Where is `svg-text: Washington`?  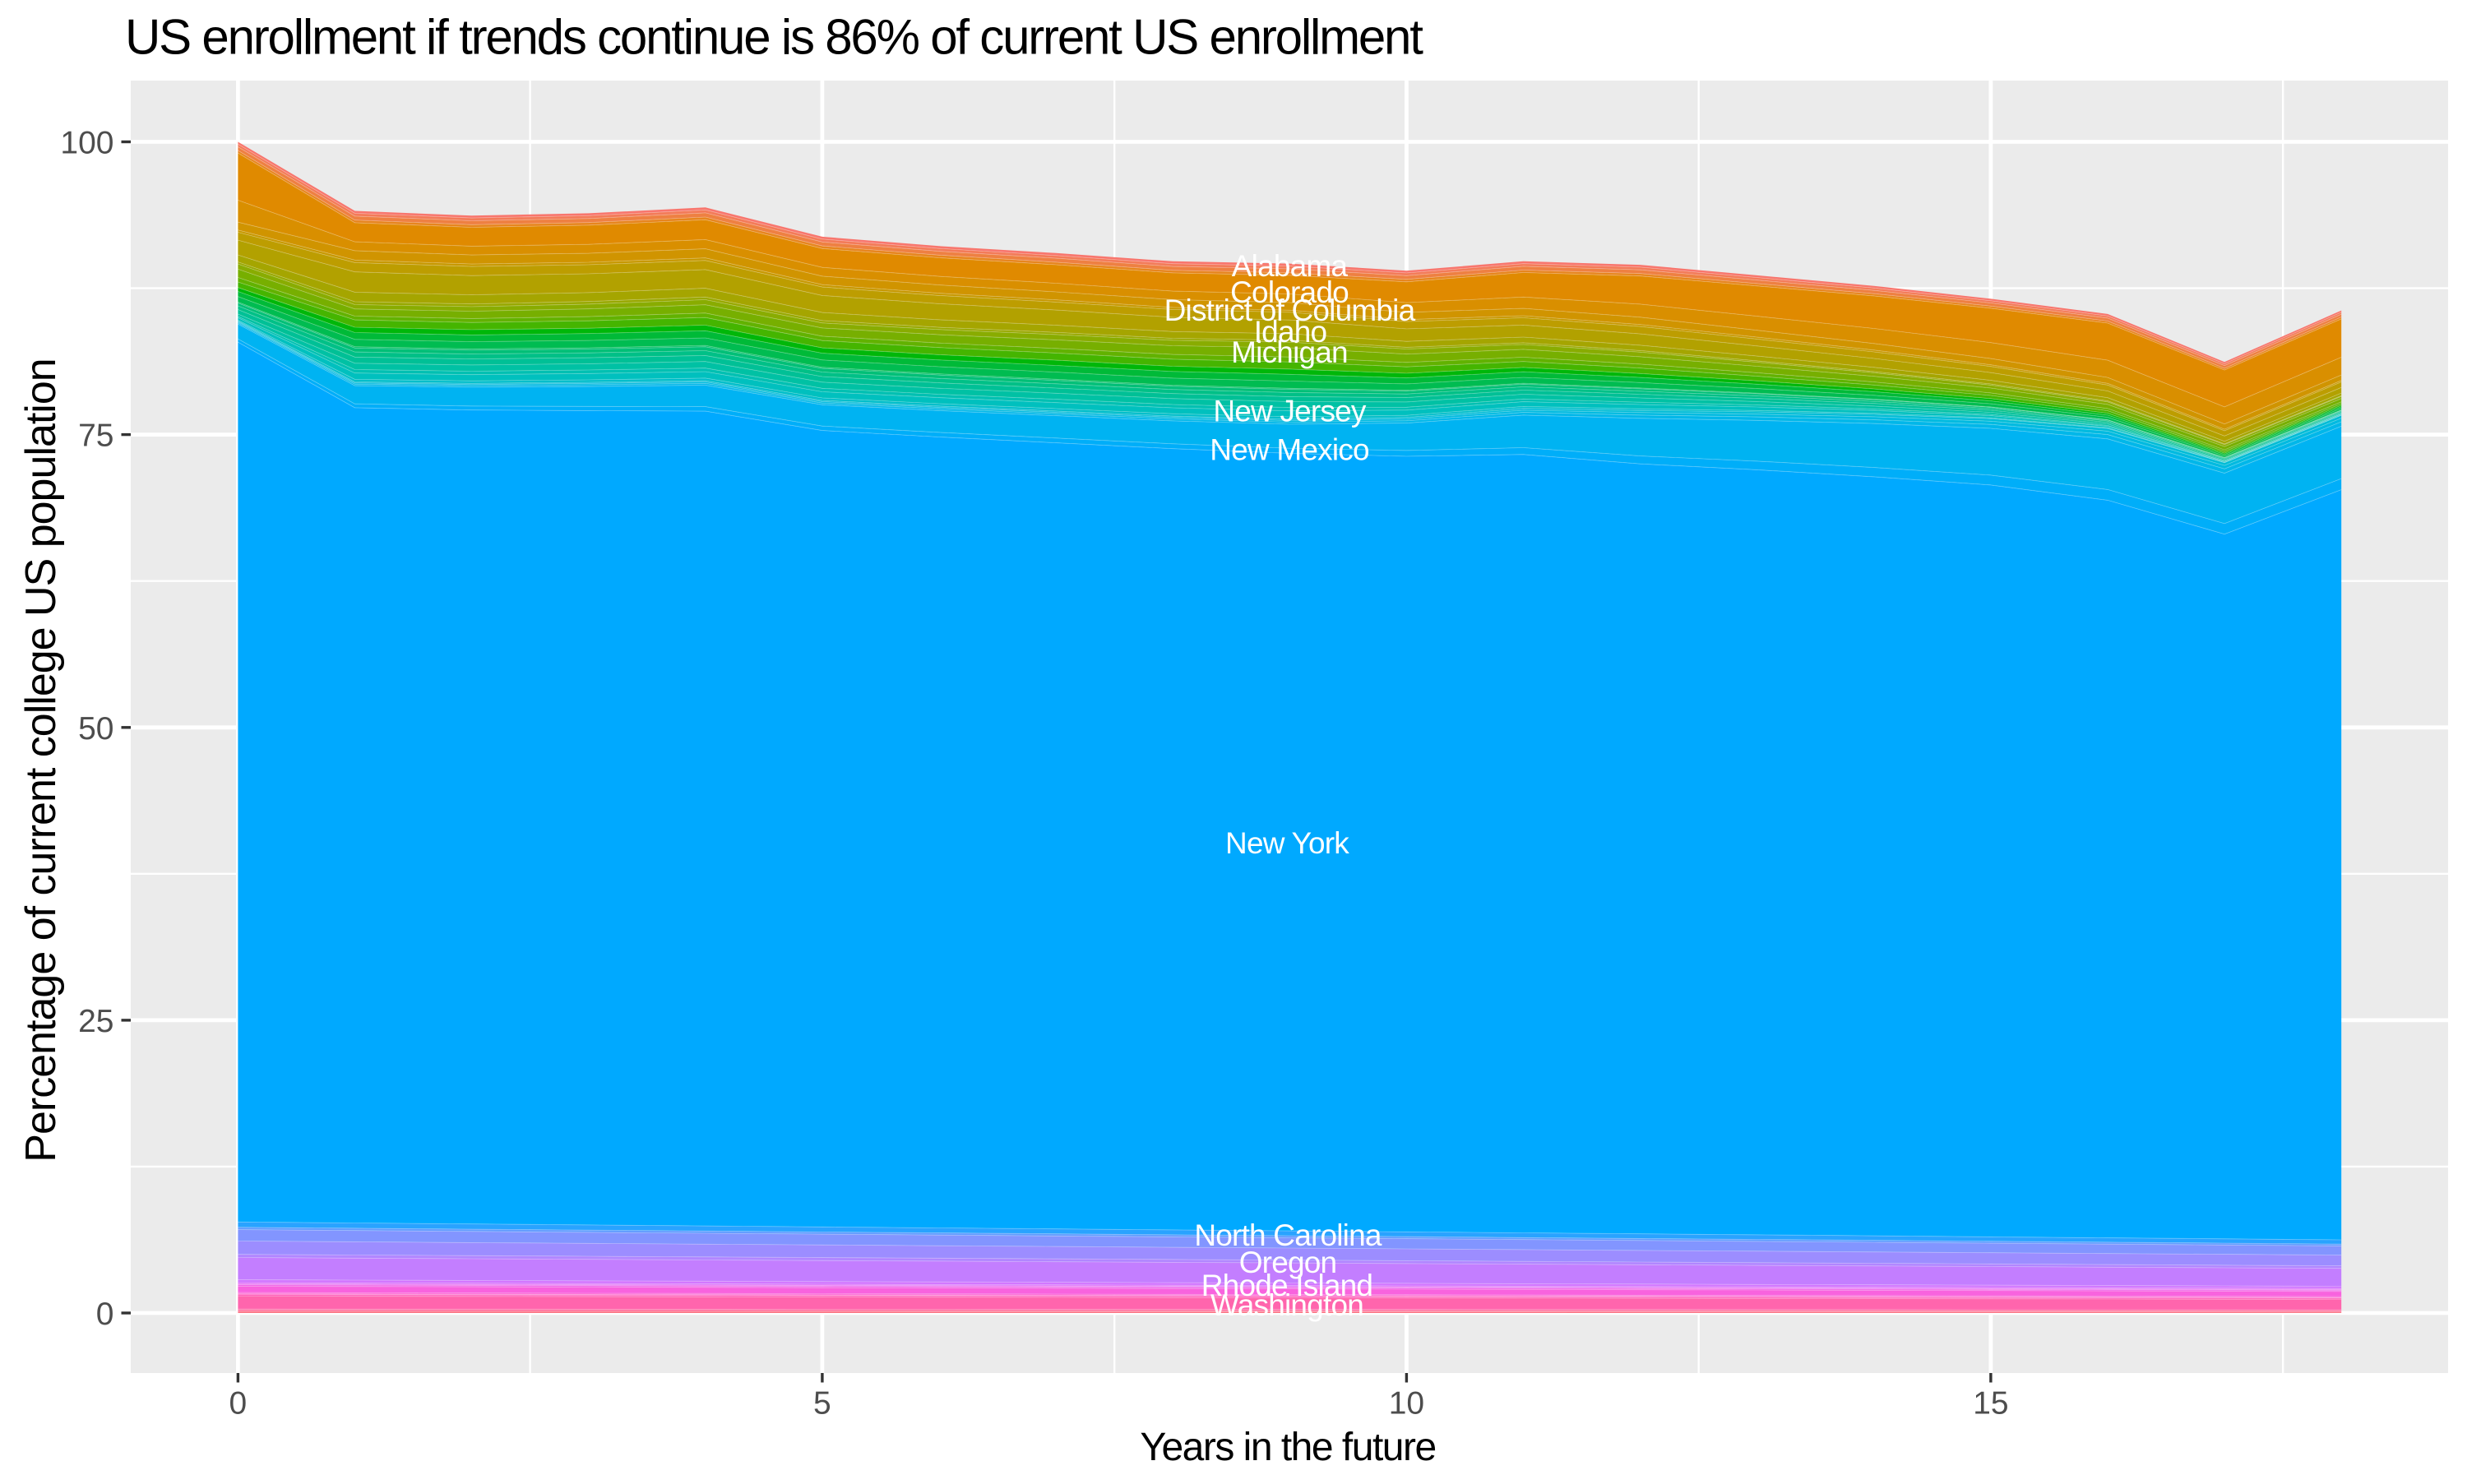 svg-text: Washington is located at coordinates (1287, 1305).